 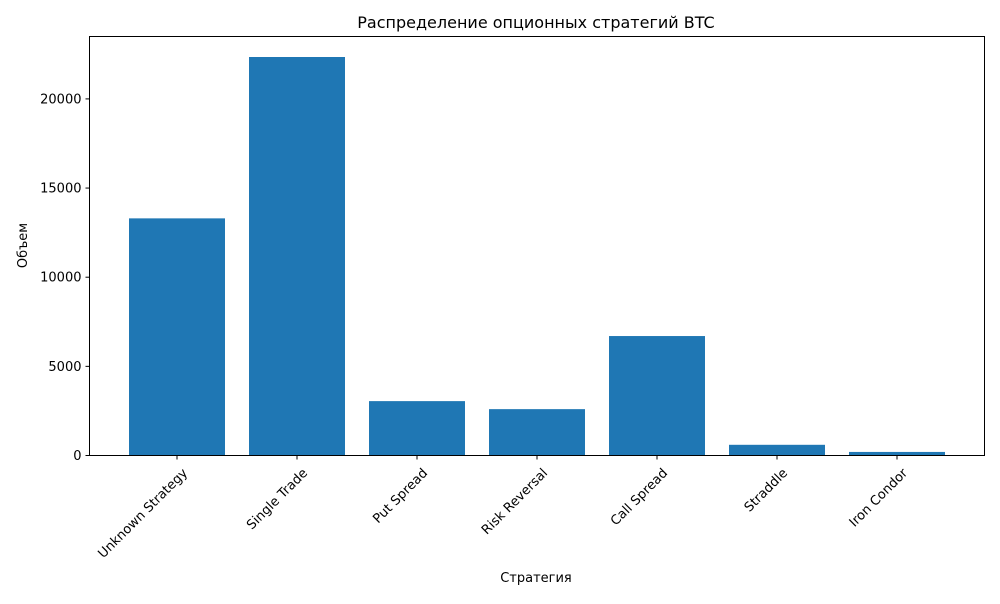 What do you see at coordinates (60, 189) in the screenshot?
I see `y-tick-label: 15000` at bounding box center [60, 189].